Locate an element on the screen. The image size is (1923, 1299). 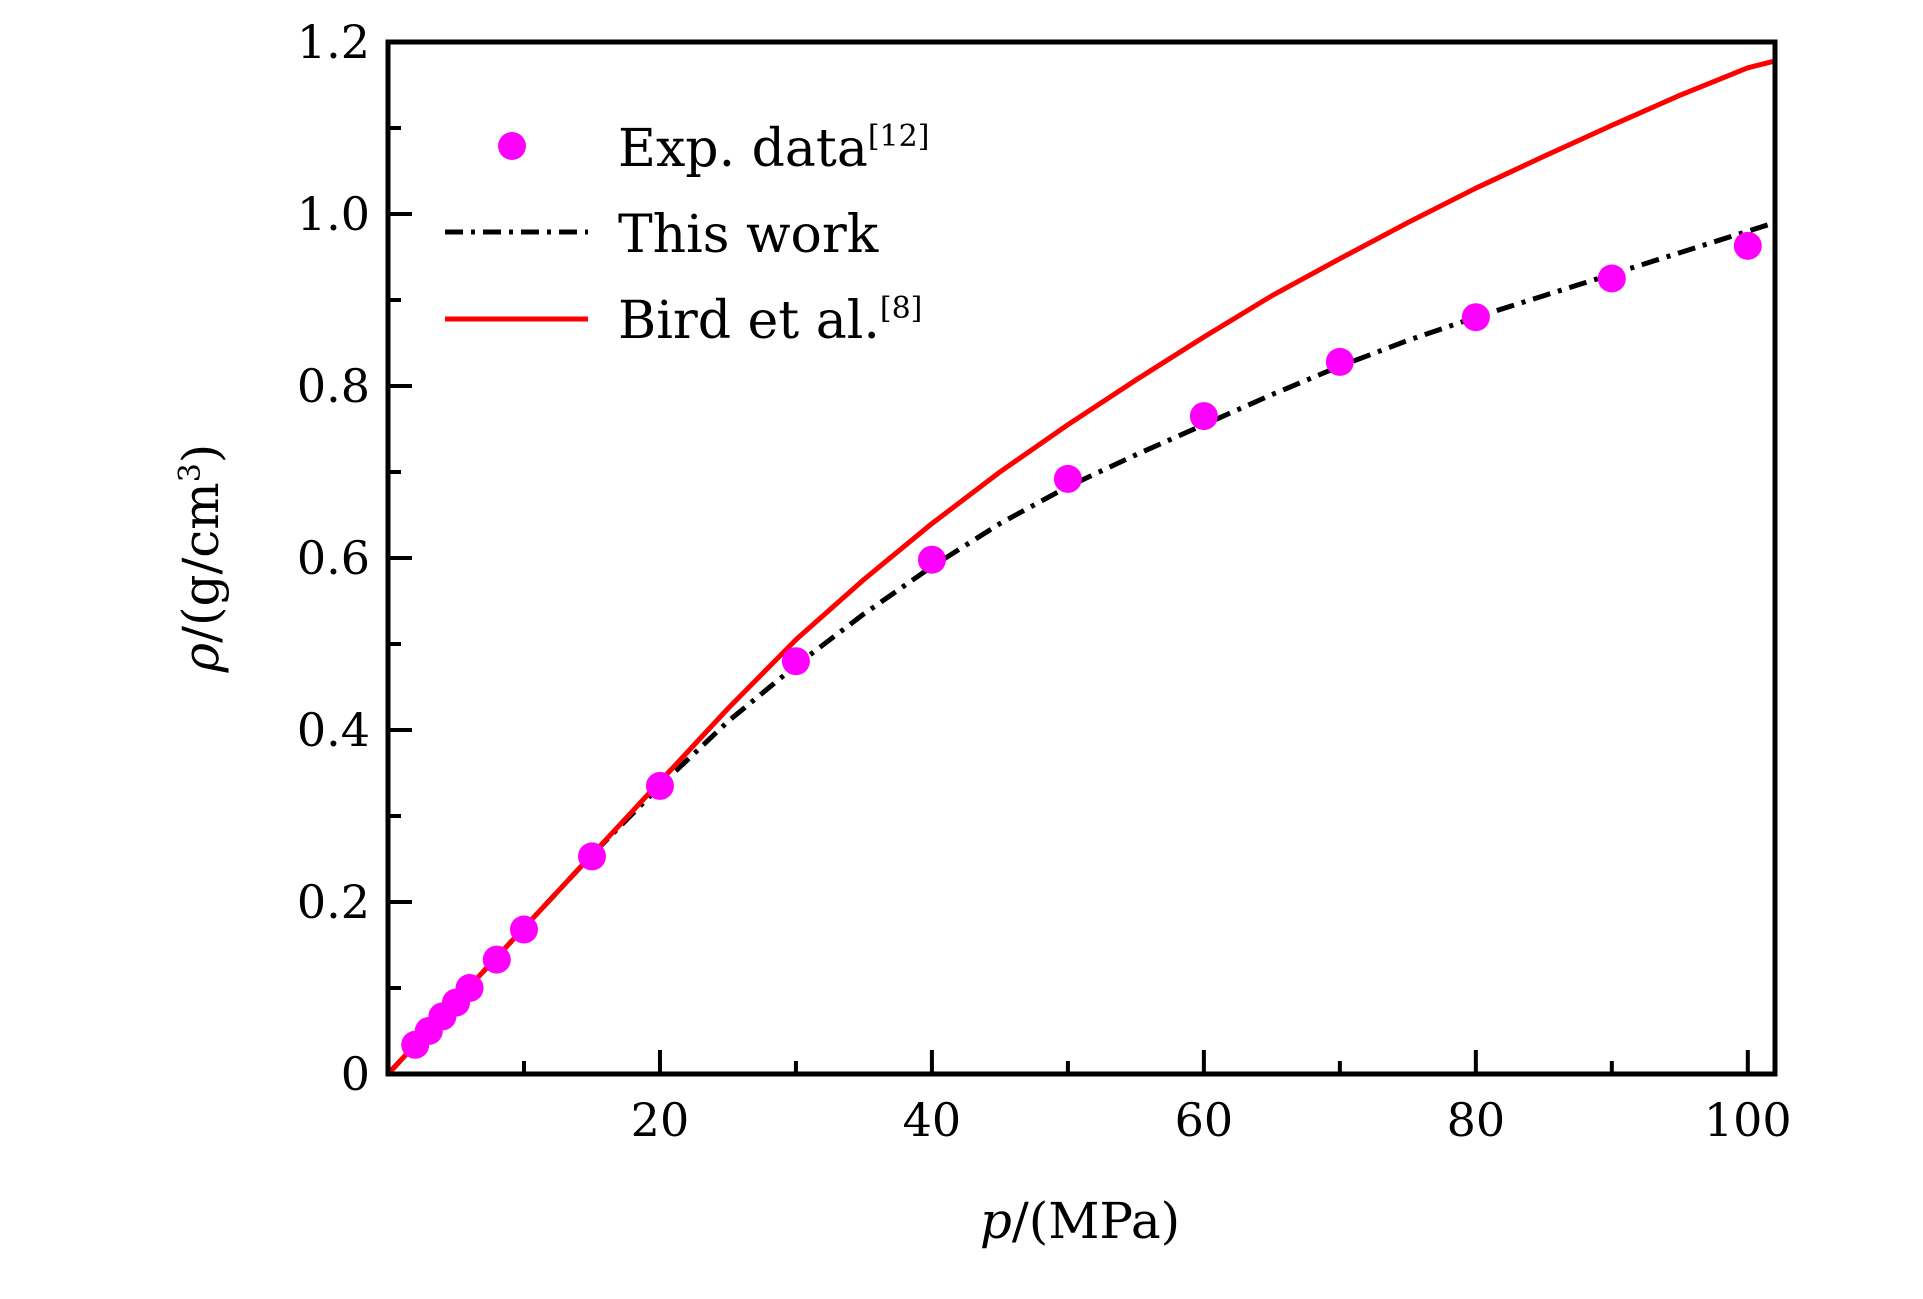
y-axis-variable: ρ is located at coordinates (201, 657).